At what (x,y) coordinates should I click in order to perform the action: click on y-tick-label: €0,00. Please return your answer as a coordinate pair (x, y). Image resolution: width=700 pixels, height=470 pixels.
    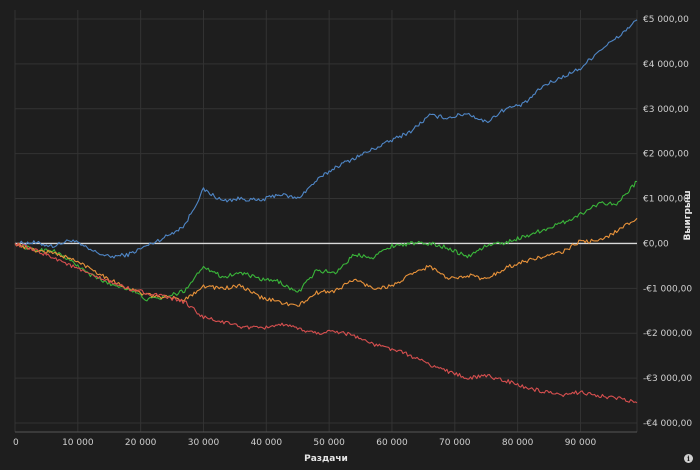
    Looking at the image, I should click on (656, 244).